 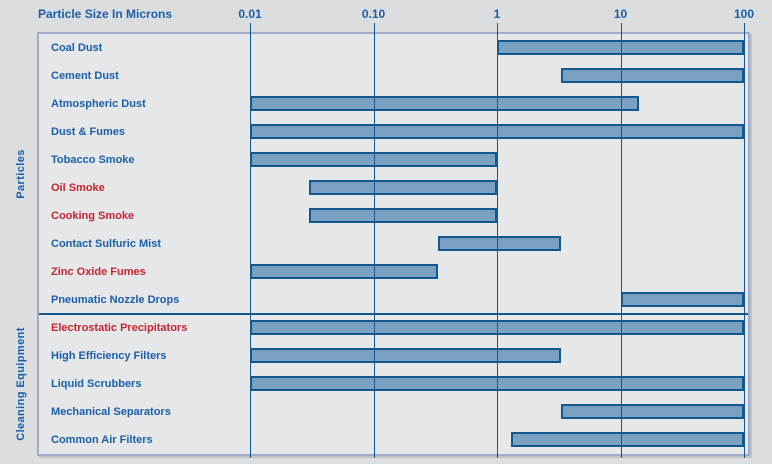 What do you see at coordinates (106, 244) in the screenshot?
I see `row-label: Contact Sulfuric Mist` at bounding box center [106, 244].